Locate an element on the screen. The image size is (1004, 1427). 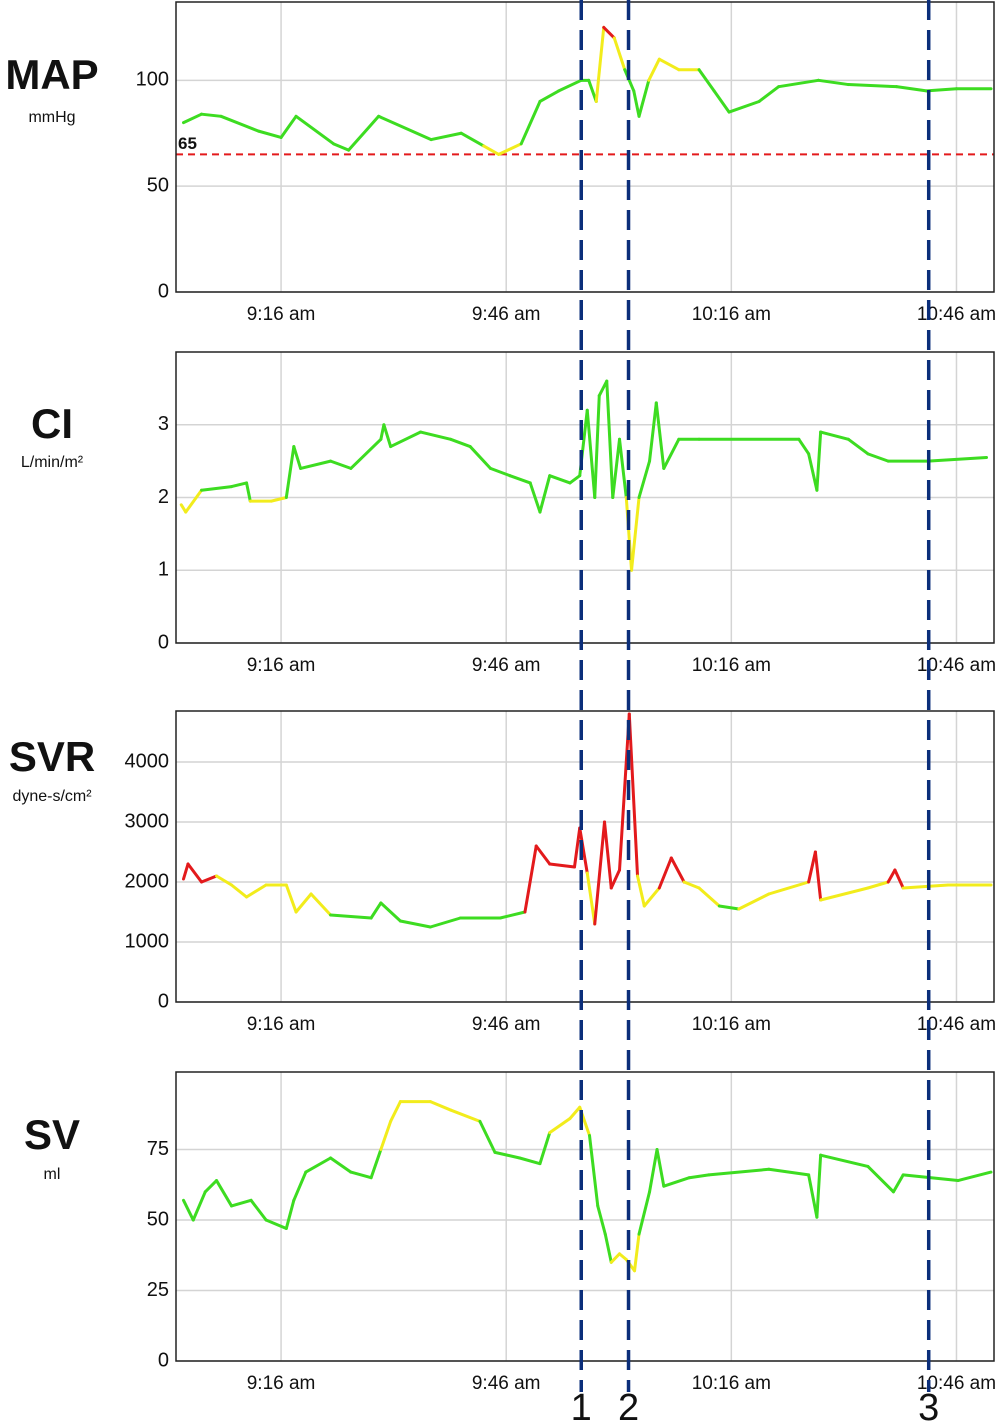
panel-title: MAP is located at coordinates (51, 74).